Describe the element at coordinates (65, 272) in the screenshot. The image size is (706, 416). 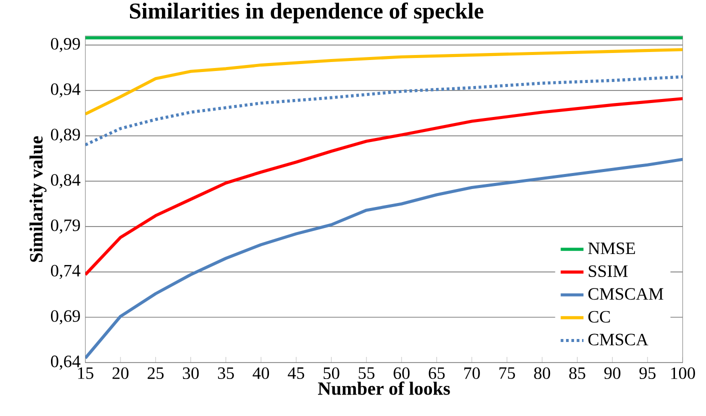
I see `y-tick-label: 0,74` at that location.